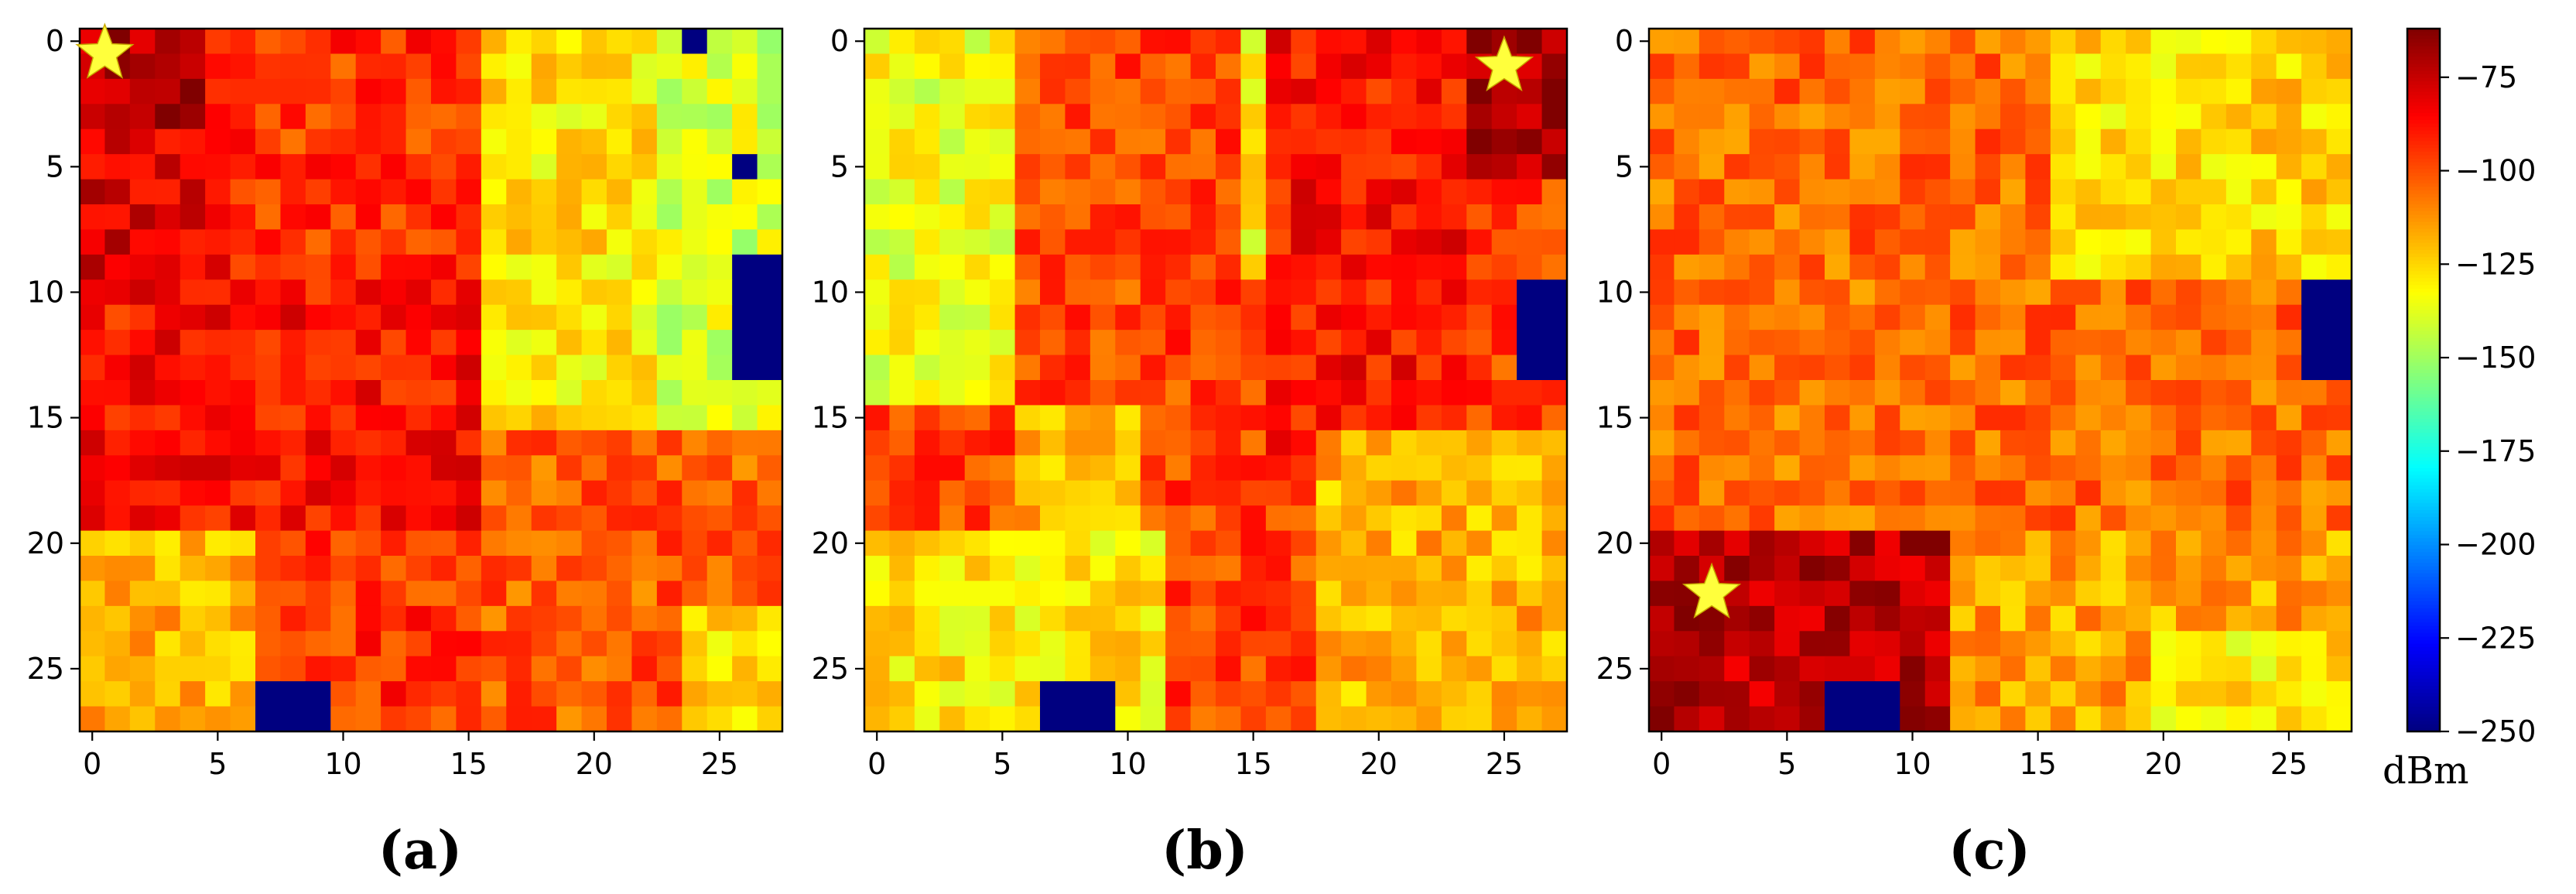 The width and height of the screenshot is (2576, 894). I want to click on panel-a-label: (a), so click(420, 851).